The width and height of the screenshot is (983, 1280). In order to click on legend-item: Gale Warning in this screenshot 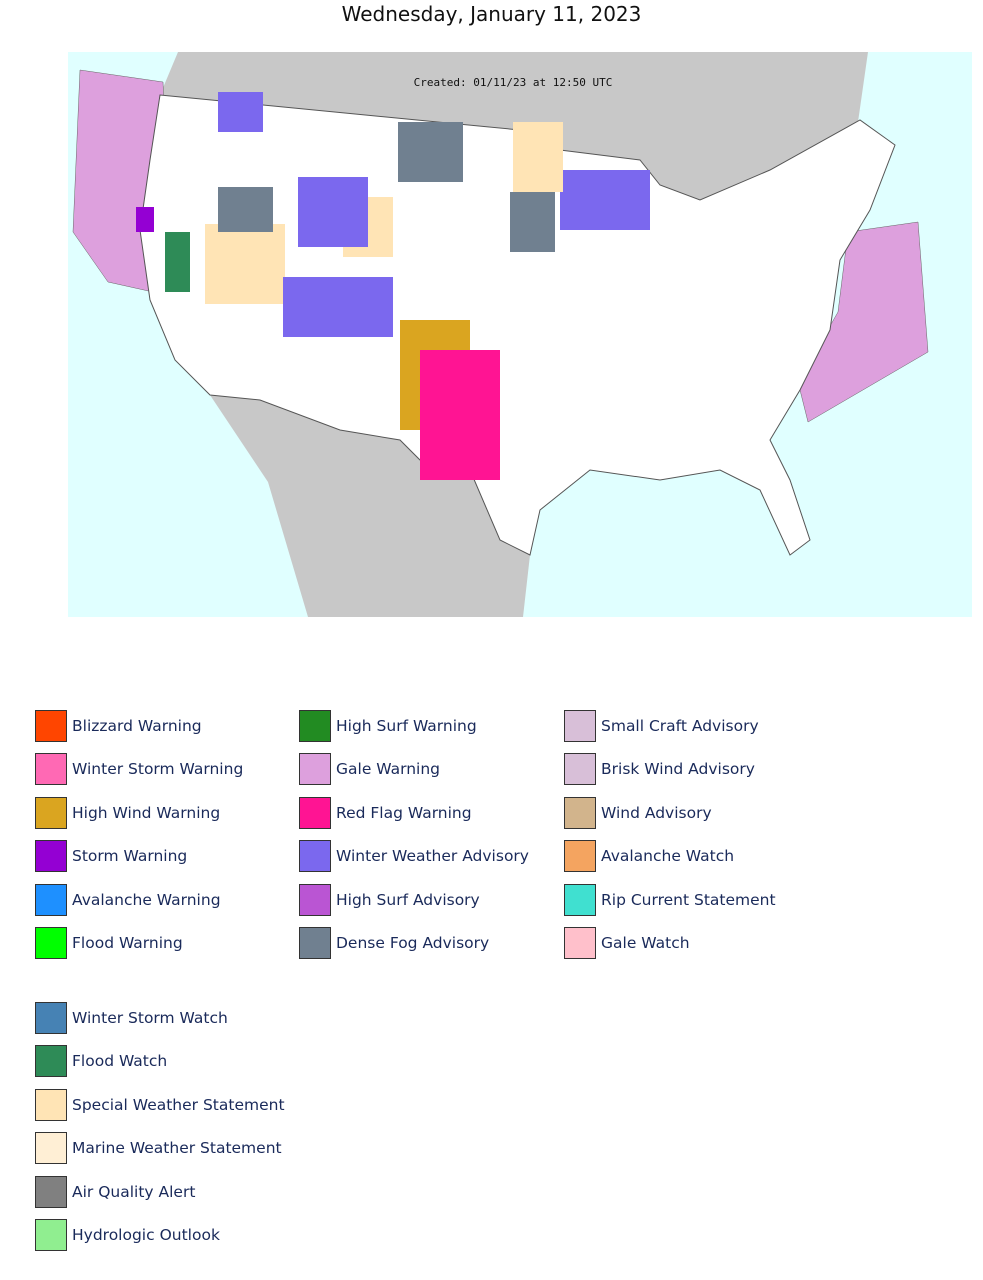, I will do `click(369, 769)`.